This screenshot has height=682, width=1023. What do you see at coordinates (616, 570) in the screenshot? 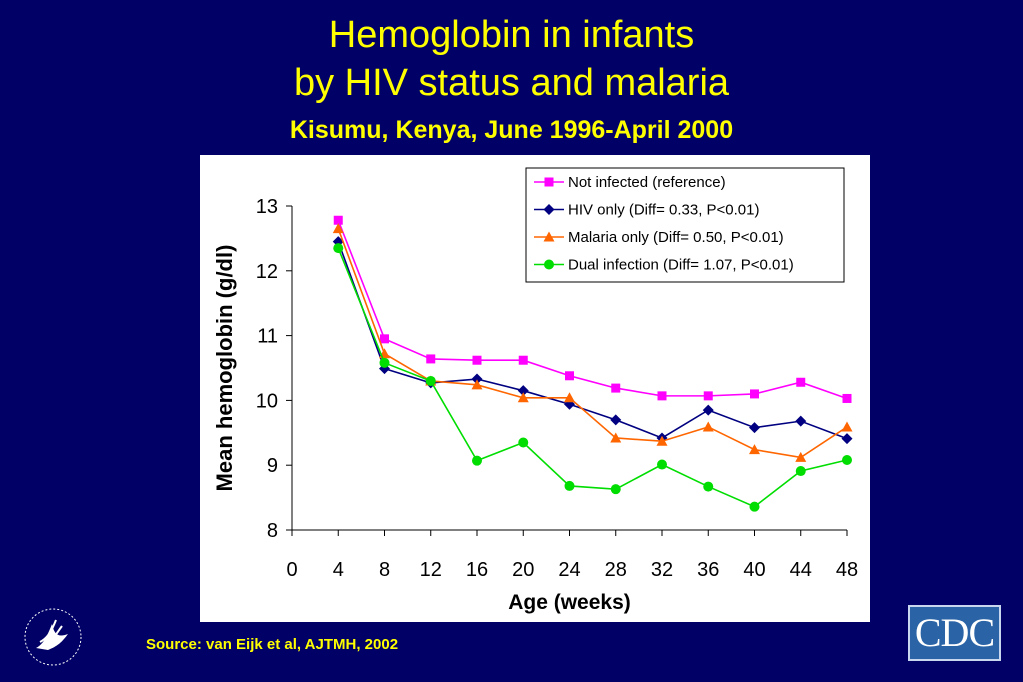
I see `x-tick-label: 28` at bounding box center [616, 570].